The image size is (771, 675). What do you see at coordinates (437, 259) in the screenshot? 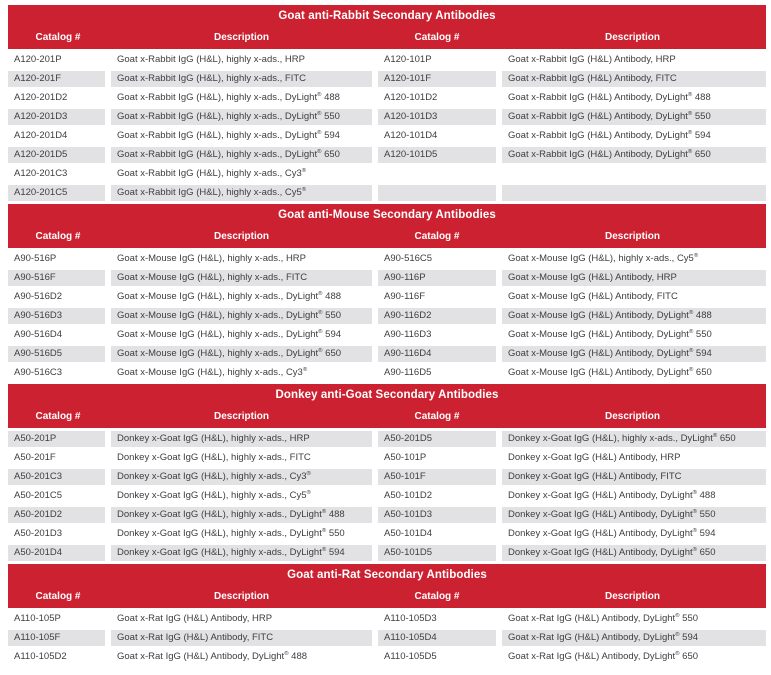
I see `catalog-cell: A90-516C5` at bounding box center [437, 259].